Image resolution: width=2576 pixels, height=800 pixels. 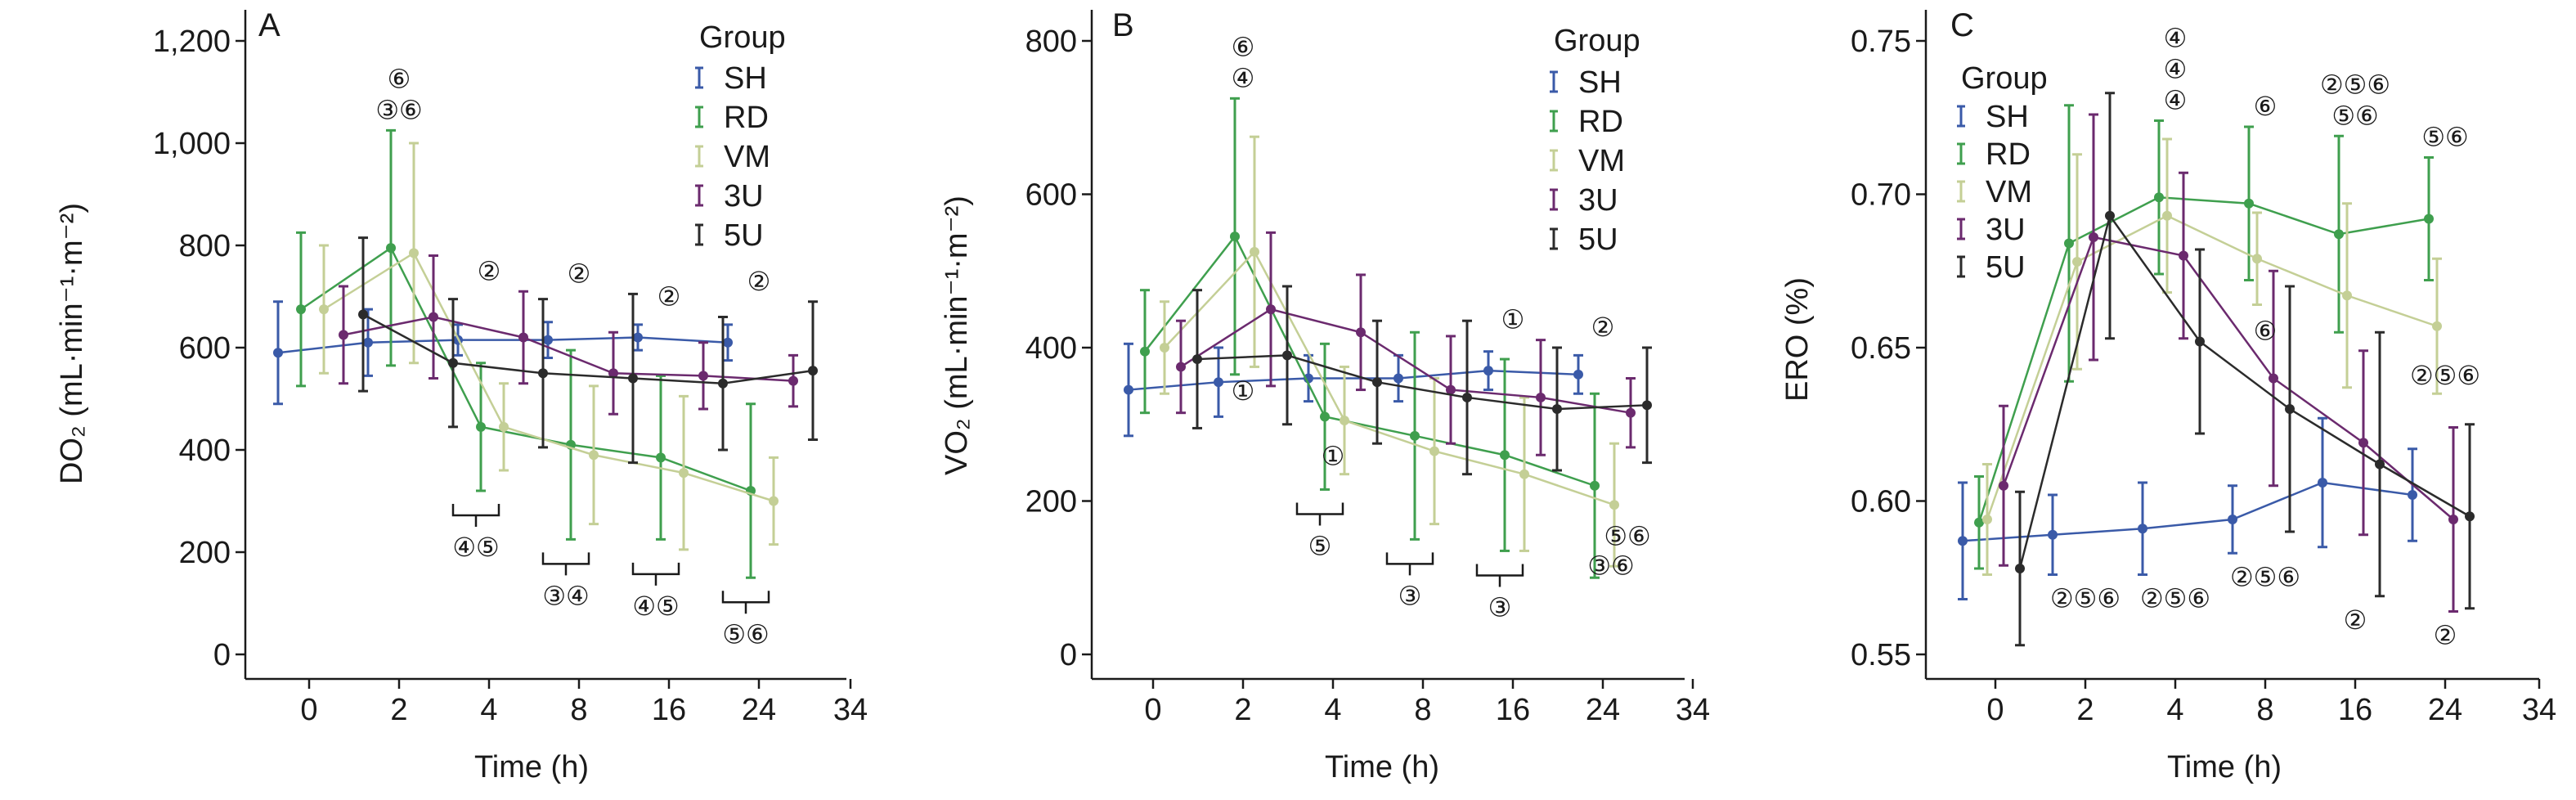 What do you see at coordinates (531, 767) in the screenshot?
I see `panel-a-xlabel: Time (h)` at bounding box center [531, 767].